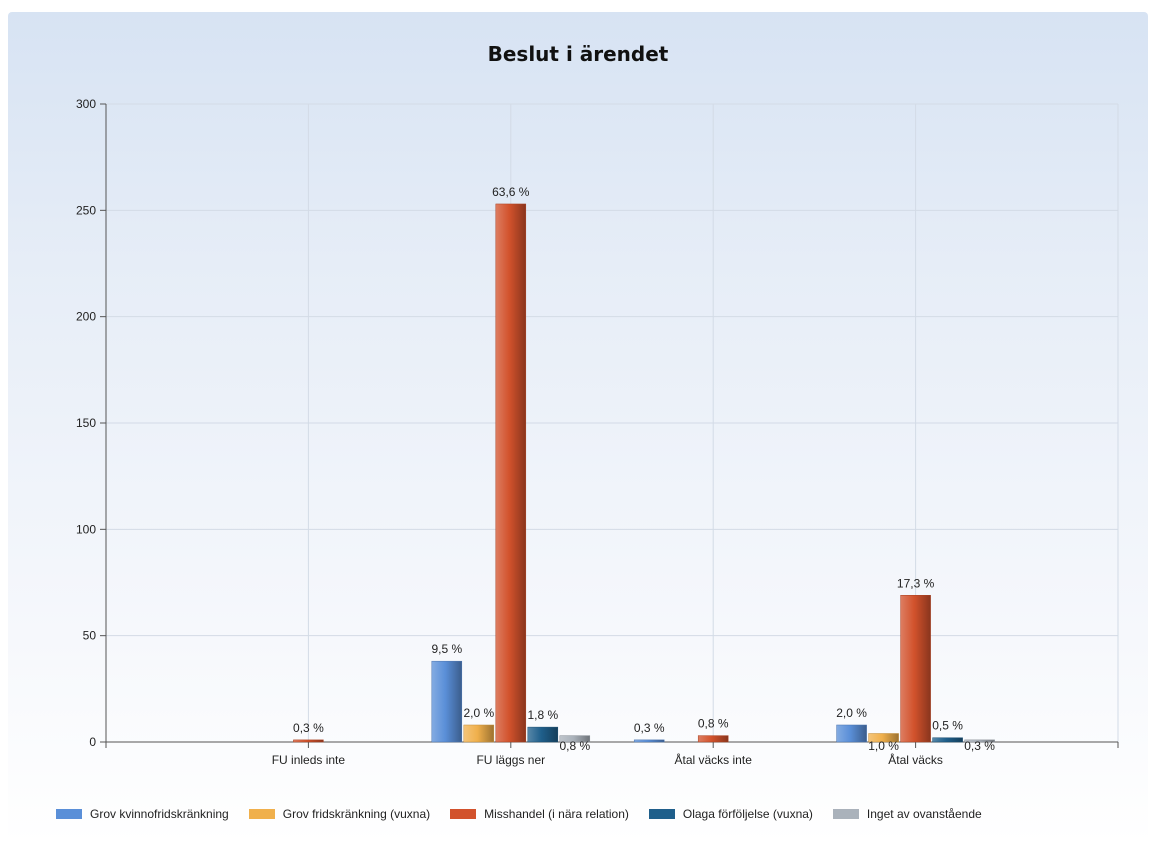 Image resolution: width=1149 pixels, height=850 pixels. Describe the element at coordinates (578, 54) in the screenshot. I see `chart-title: Beslut i ärendet` at that location.